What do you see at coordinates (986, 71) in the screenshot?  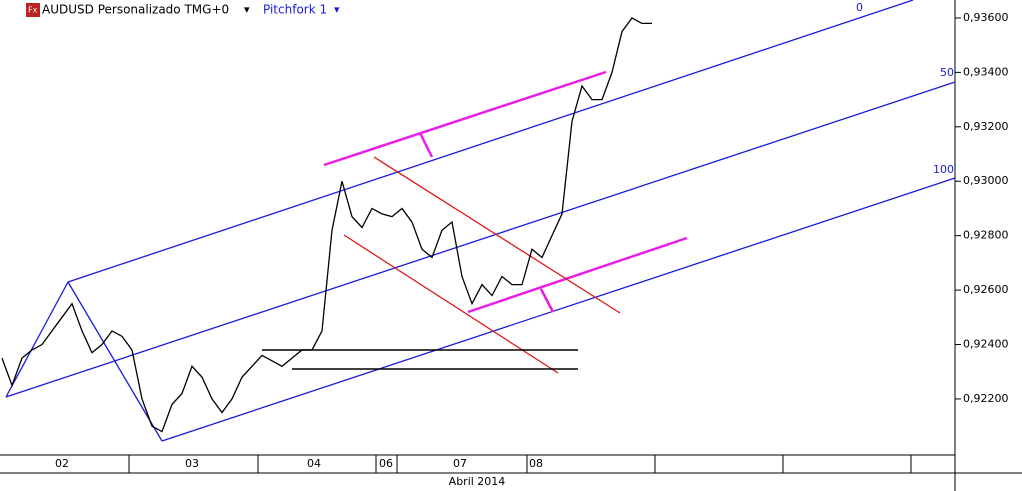 I see `y-tick-label: 0,93400` at bounding box center [986, 71].